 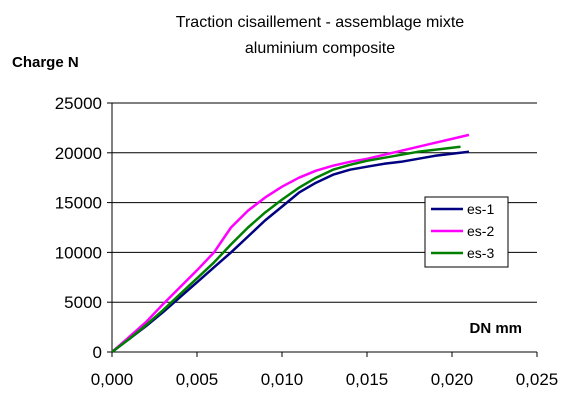 I want to click on x-tick-label-3: 0,015, so click(x=367, y=379).